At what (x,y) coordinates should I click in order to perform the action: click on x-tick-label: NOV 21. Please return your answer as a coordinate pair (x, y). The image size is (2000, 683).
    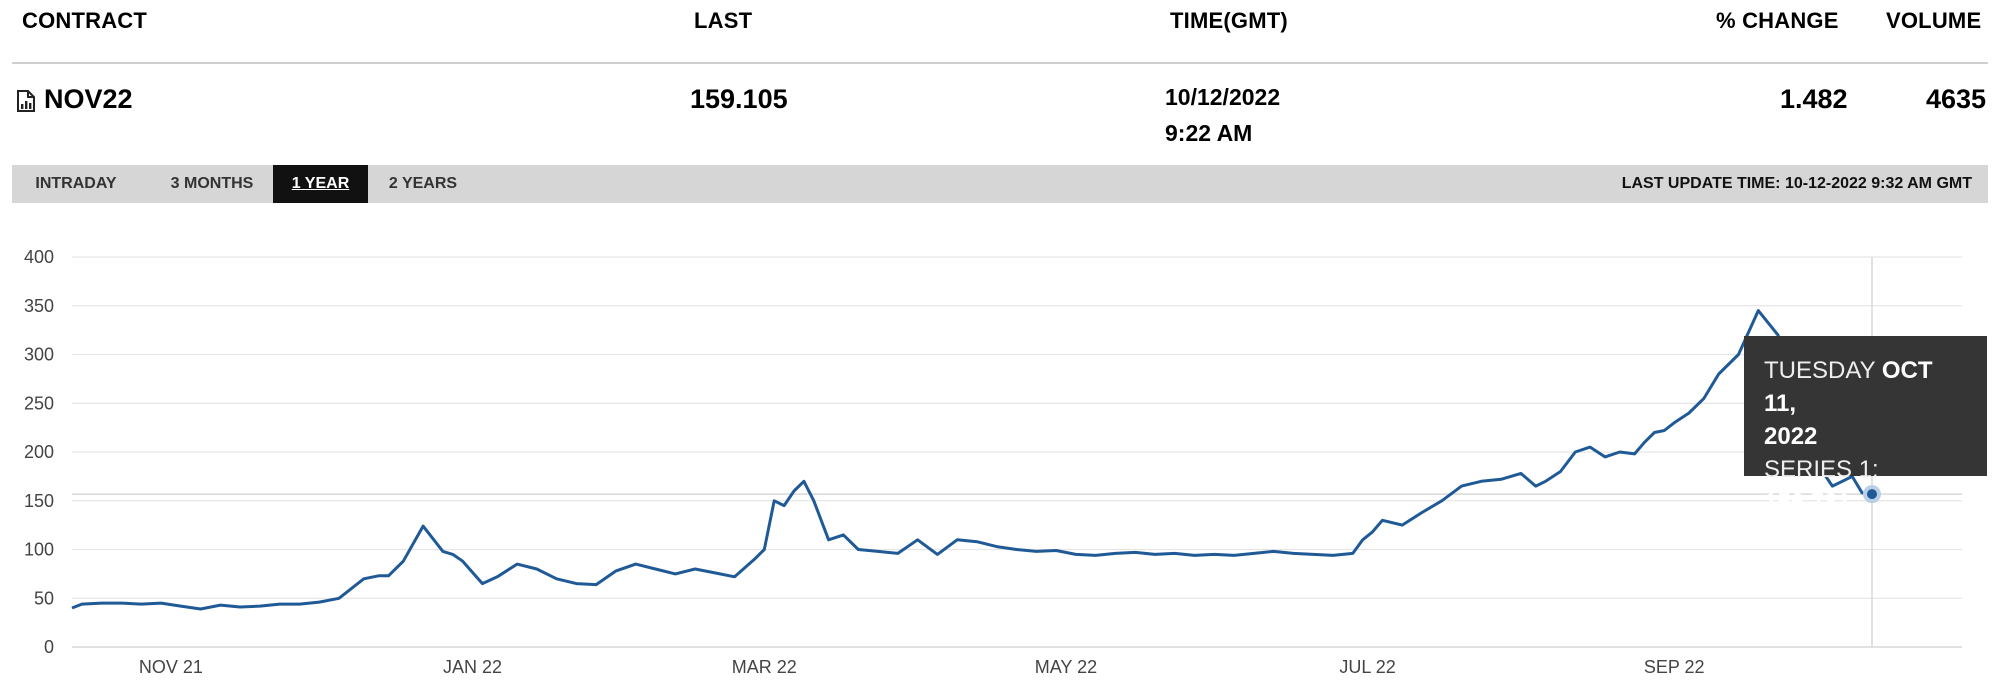
    Looking at the image, I should click on (171, 667).